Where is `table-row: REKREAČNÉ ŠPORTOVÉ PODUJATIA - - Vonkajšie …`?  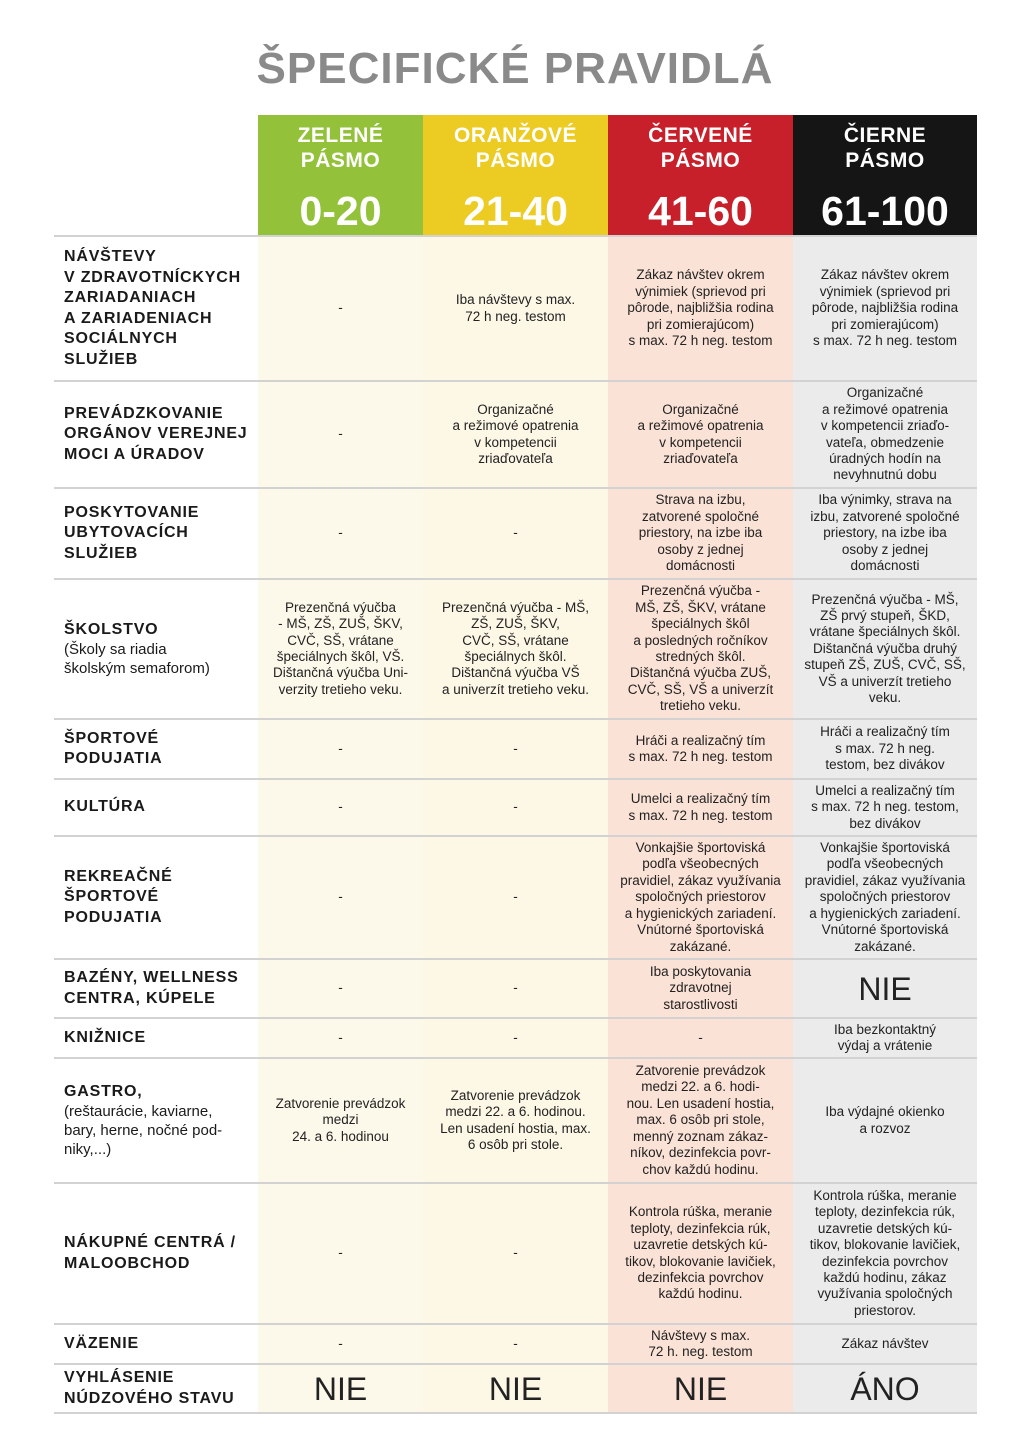 table-row: REKREAČNÉ ŠPORTOVÉ PODUJATIA - - Vonkajšie … is located at coordinates (515, 897).